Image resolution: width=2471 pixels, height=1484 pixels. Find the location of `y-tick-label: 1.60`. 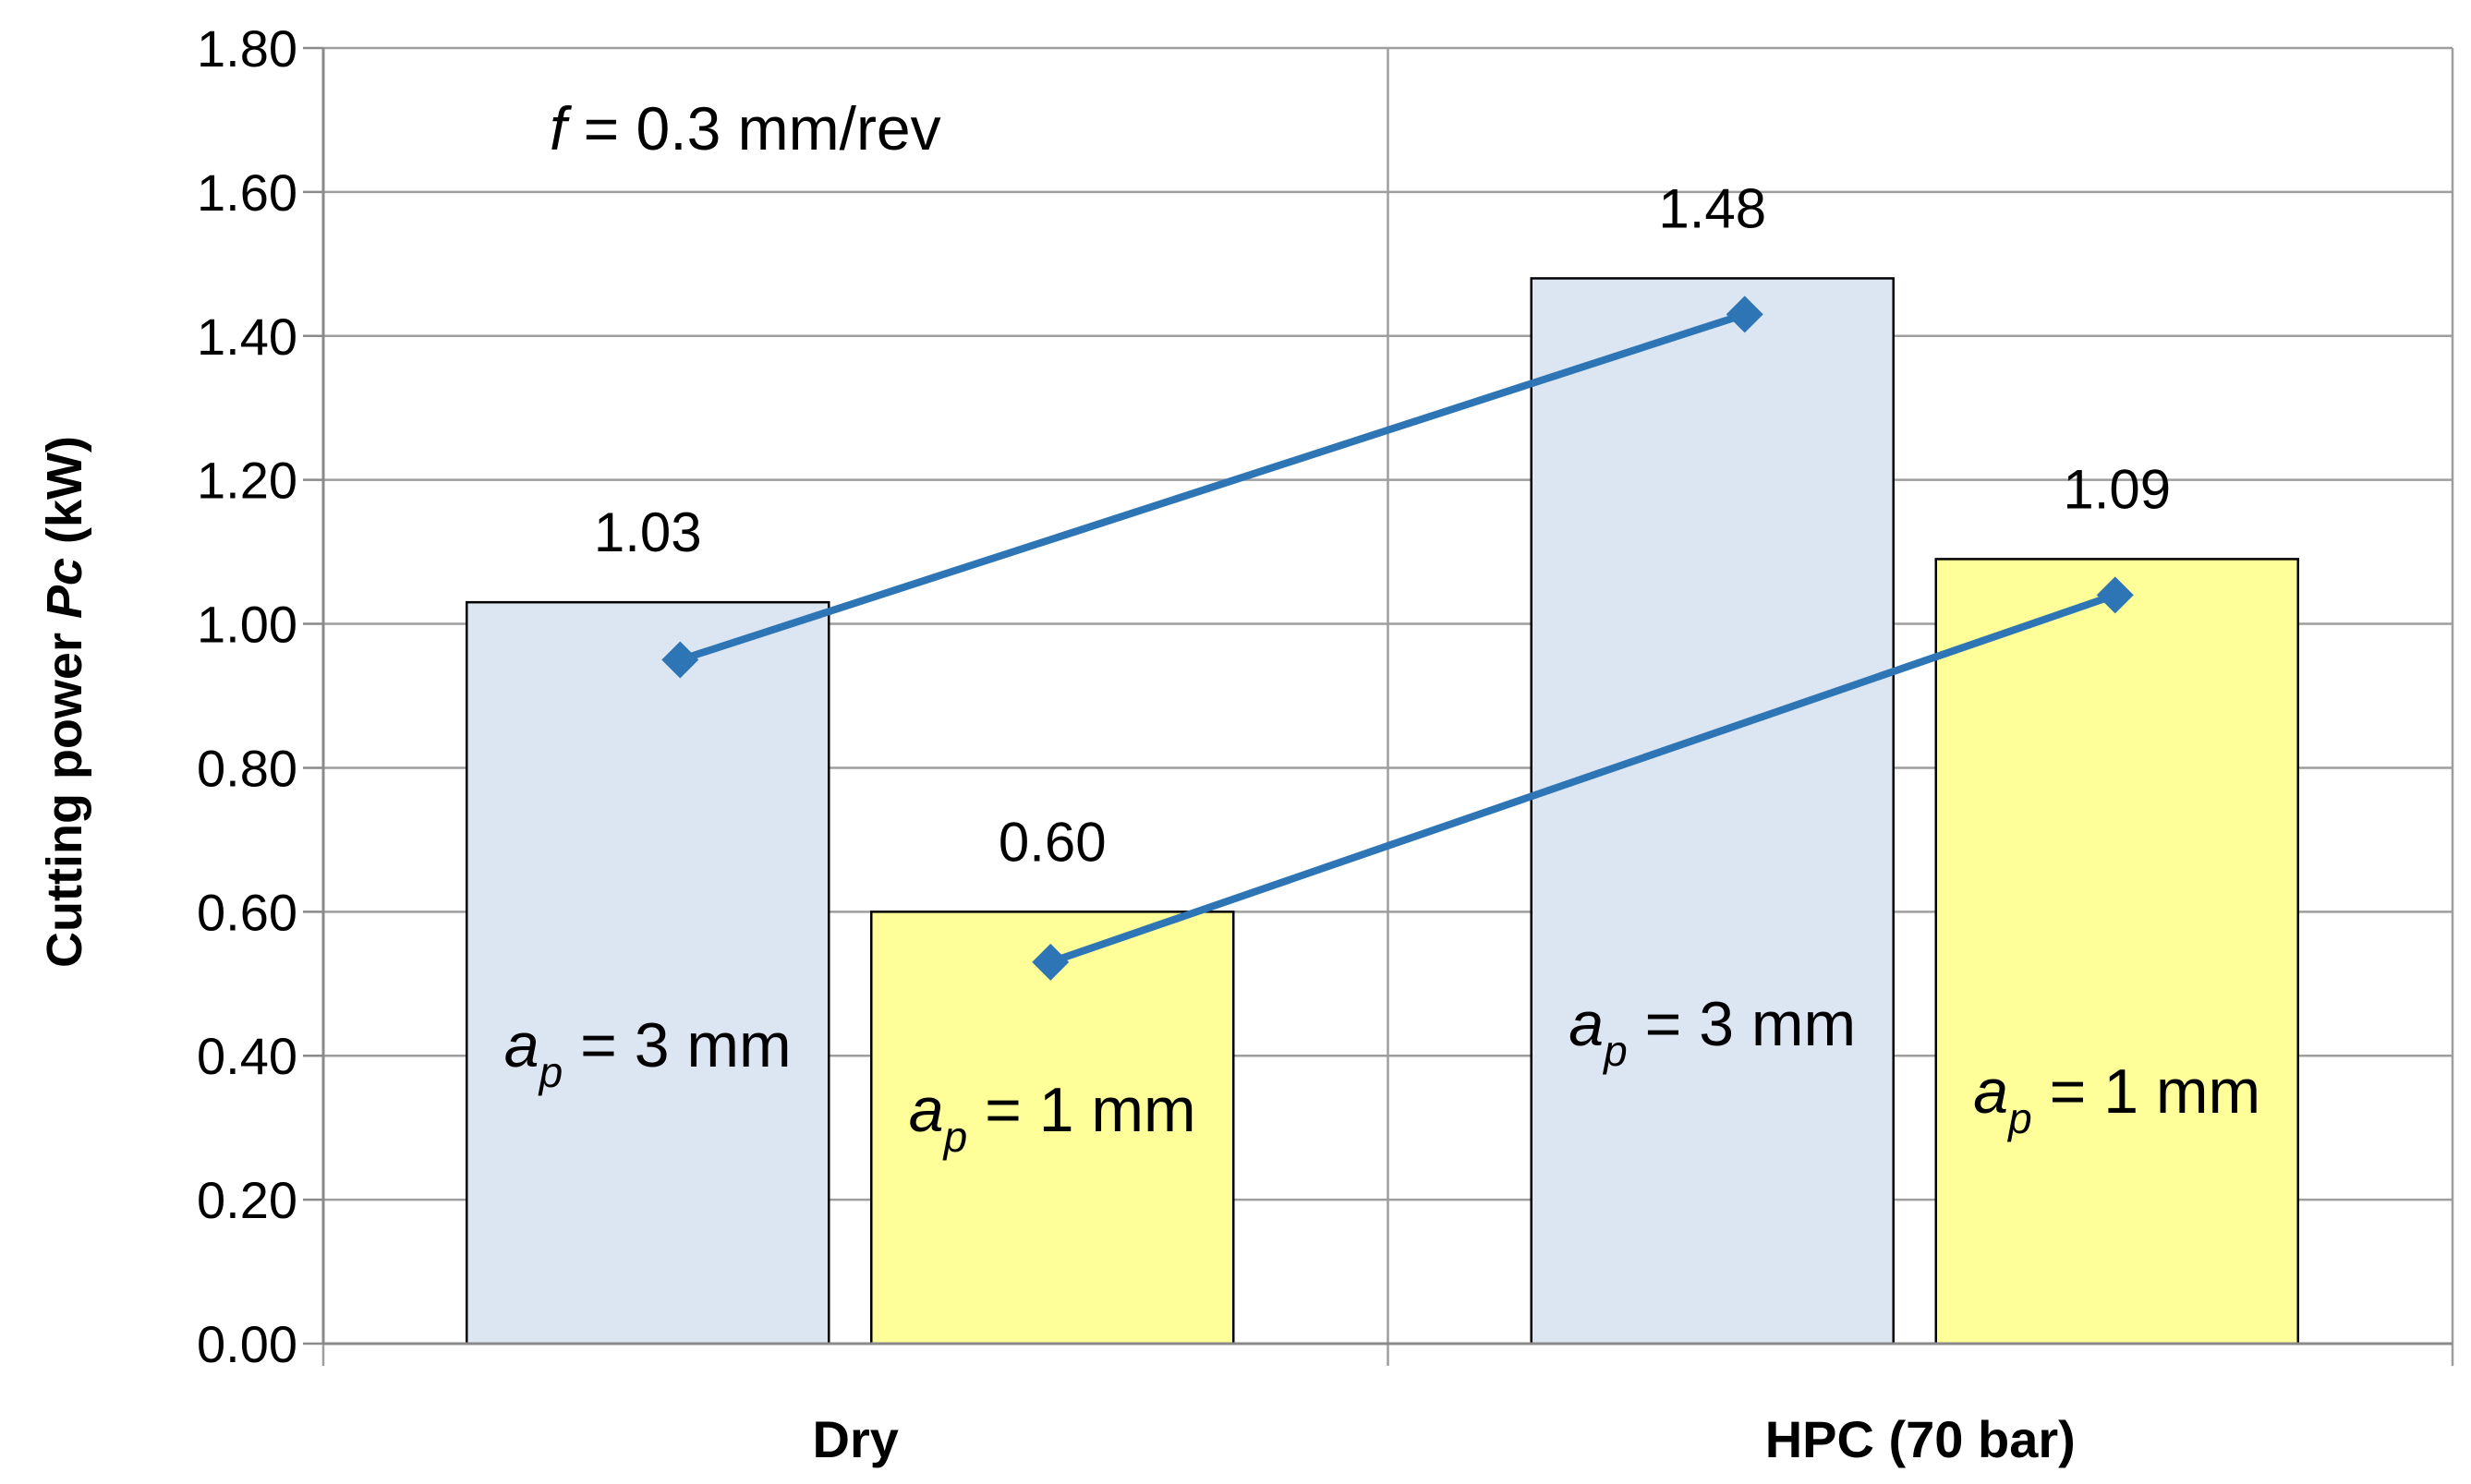

y-tick-label: 1.60 is located at coordinates (247, 192).